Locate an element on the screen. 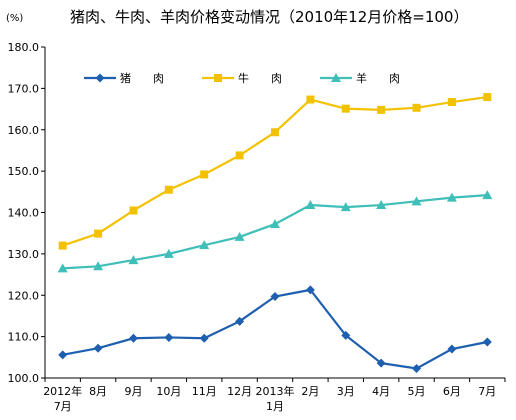 Image resolution: width=516 pixels, height=420 pixels. y-tick-label: 100.0 is located at coordinates (24, 378).